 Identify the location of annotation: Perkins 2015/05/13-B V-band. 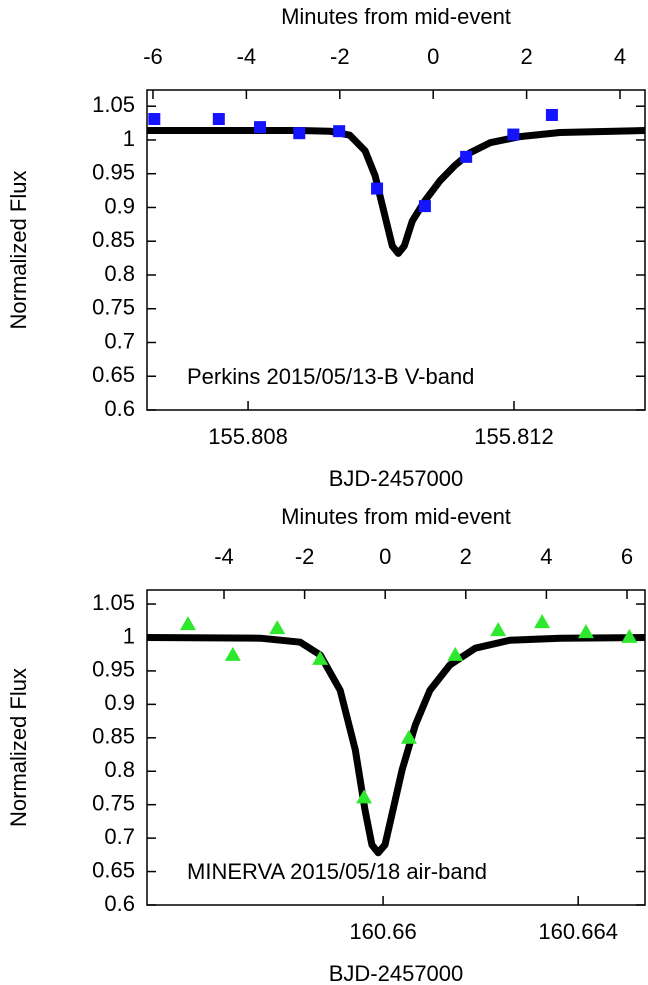
(330, 376).